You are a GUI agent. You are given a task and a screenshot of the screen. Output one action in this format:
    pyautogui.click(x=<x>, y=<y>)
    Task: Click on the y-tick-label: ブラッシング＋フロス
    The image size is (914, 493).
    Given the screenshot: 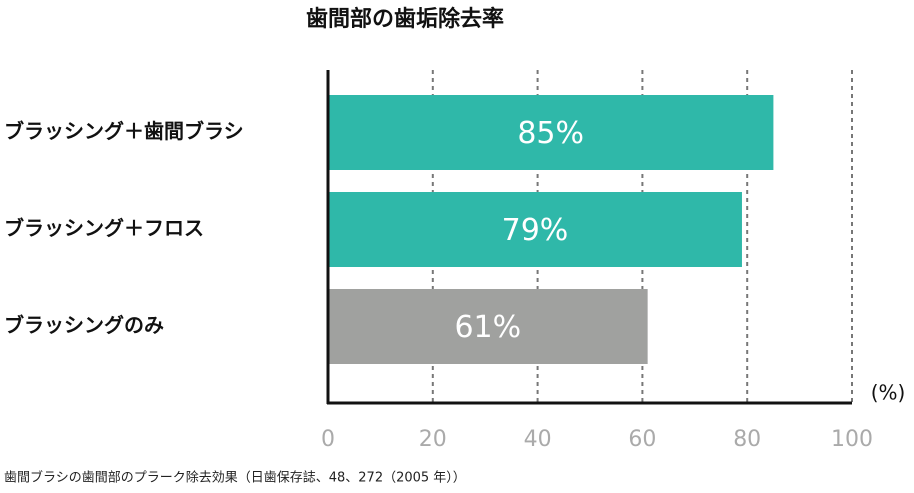 What is the action you would take?
    pyautogui.click(x=104, y=228)
    